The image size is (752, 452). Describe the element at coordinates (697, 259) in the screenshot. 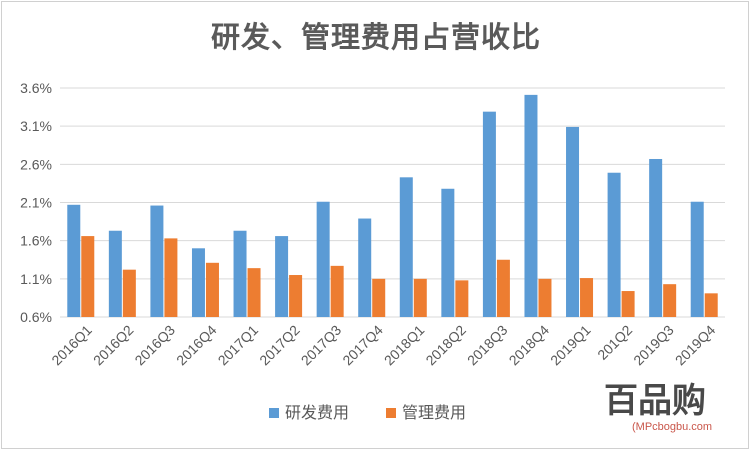

I see `bar-rd-2019Q4` at that location.